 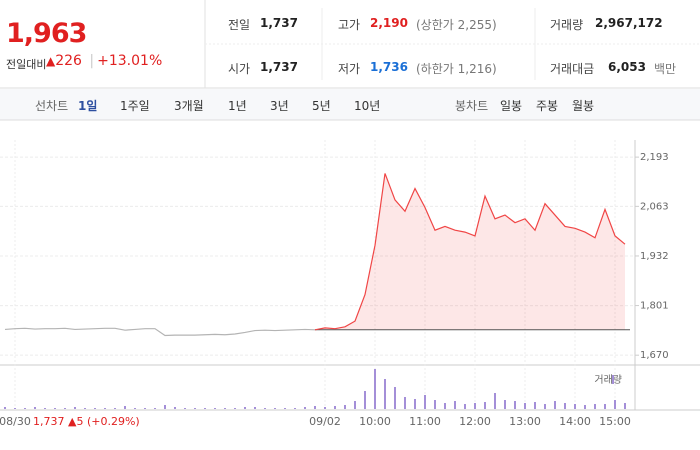 What do you see at coordinates (627, 67) in the screenshot?
I see `stat-value: 6,053` at bounding box center [627, 67].